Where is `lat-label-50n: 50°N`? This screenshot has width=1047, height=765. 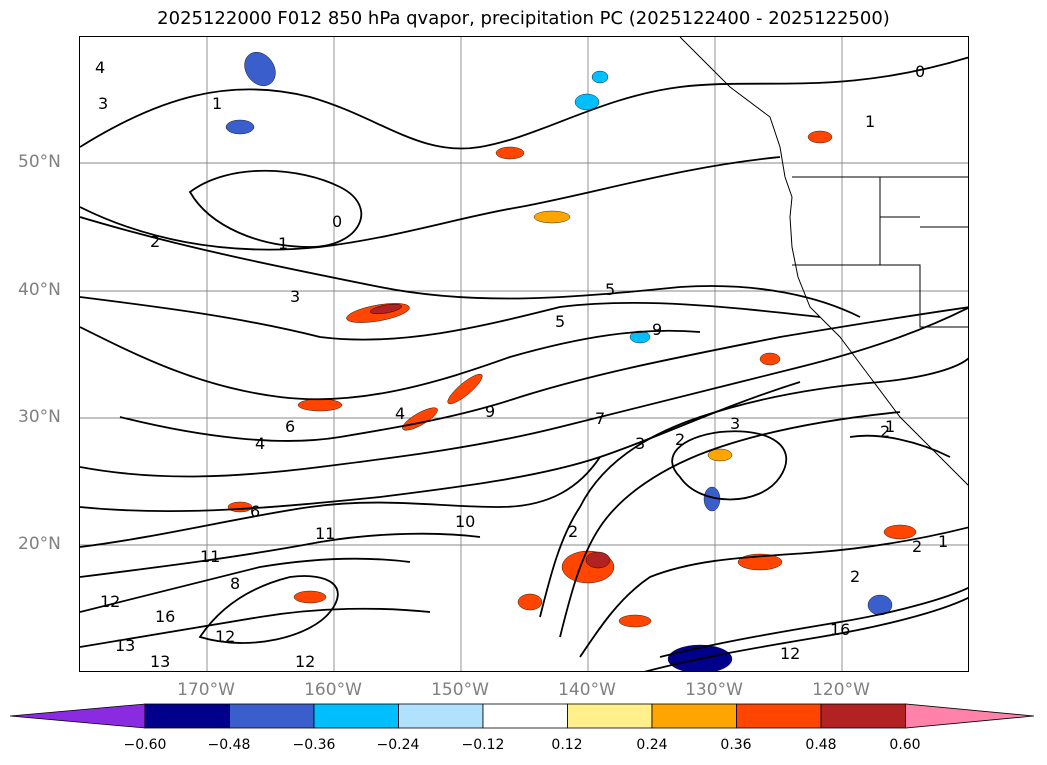 lat-label-50n: 50°N is located at coordinates (39, 162).